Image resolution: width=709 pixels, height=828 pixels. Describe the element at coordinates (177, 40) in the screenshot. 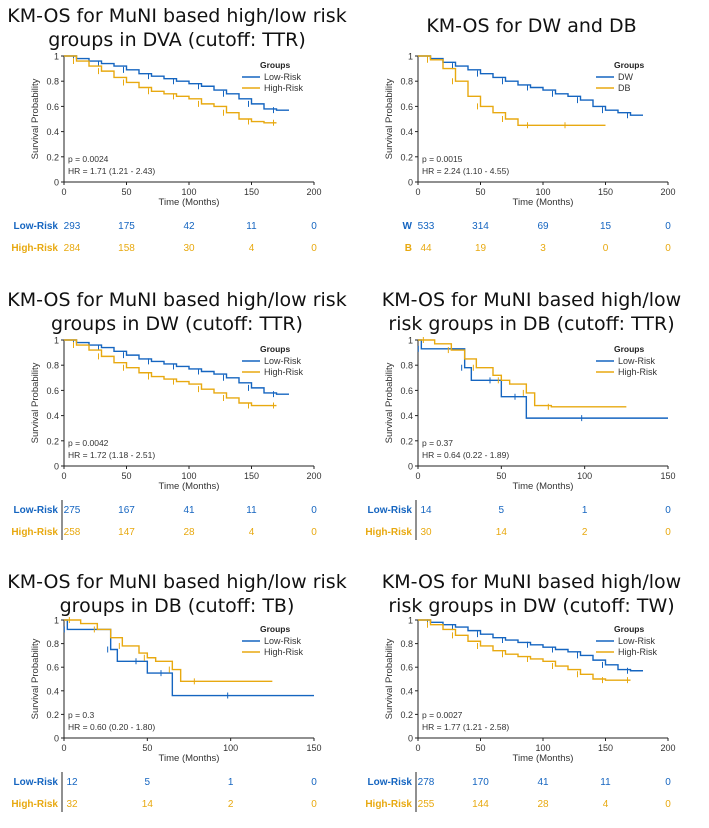

I see `chart-title-line2: groups in DVA (cutoff: TTR)` at that location.